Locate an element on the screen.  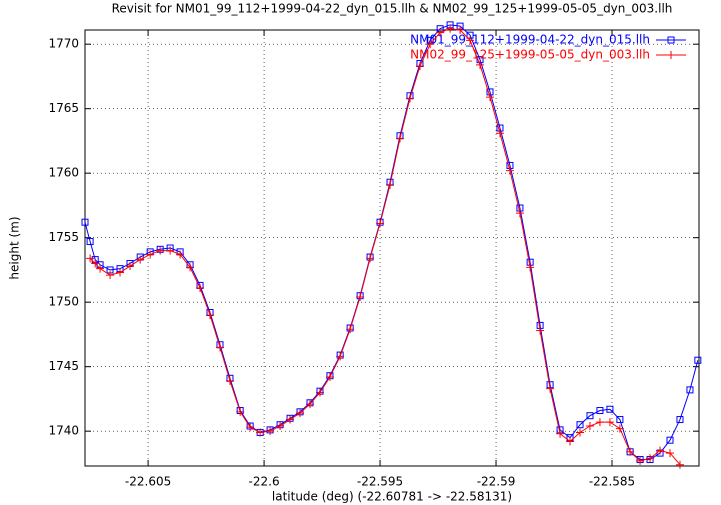
y-tick-label: 1770 is located at coordinates (63, 44).